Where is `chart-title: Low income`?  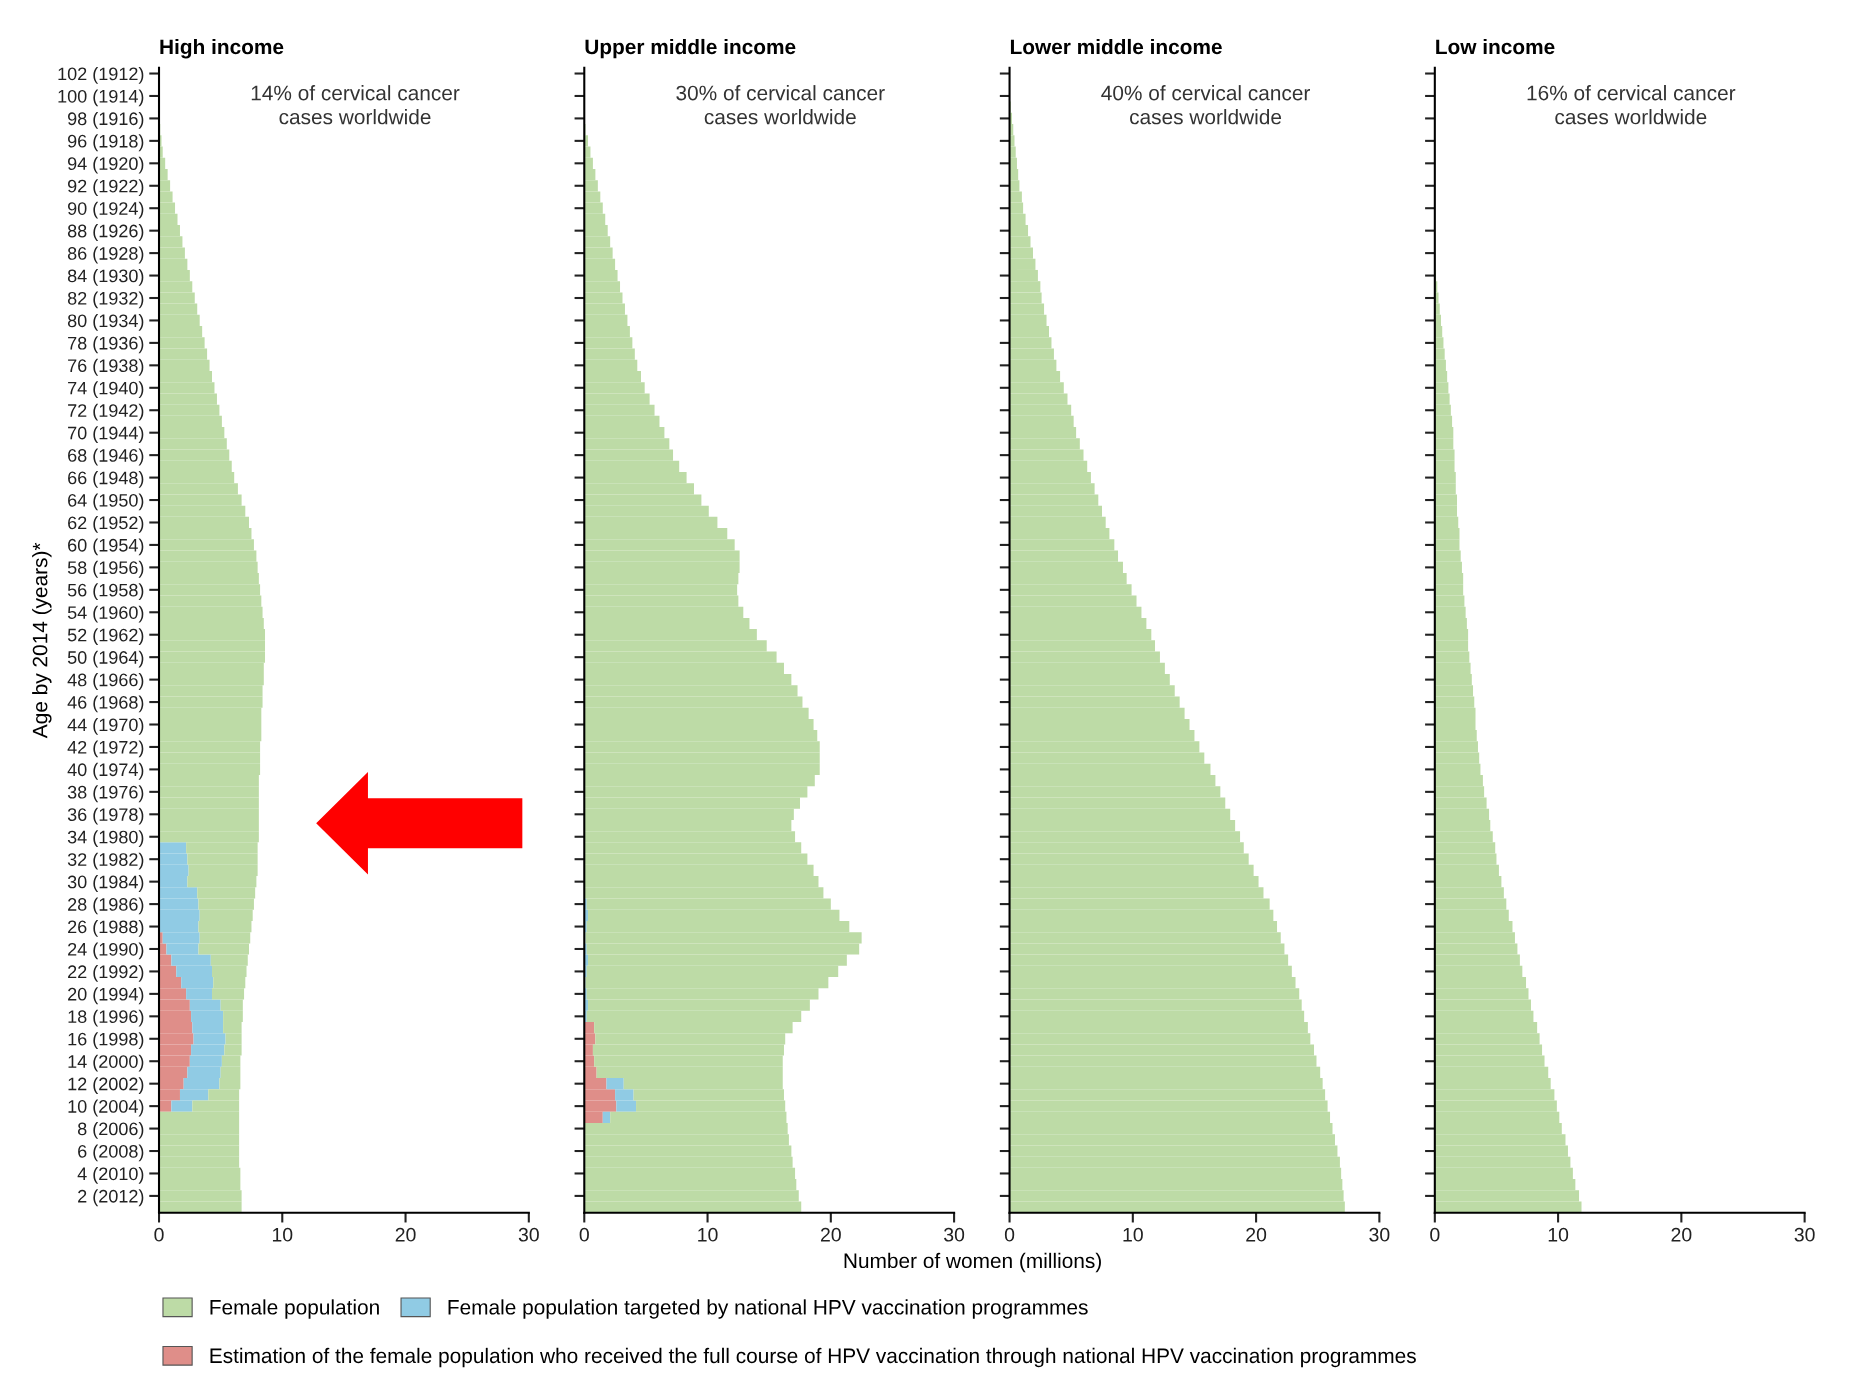
chart-title: Low income is located at coordinates (1495, 46).